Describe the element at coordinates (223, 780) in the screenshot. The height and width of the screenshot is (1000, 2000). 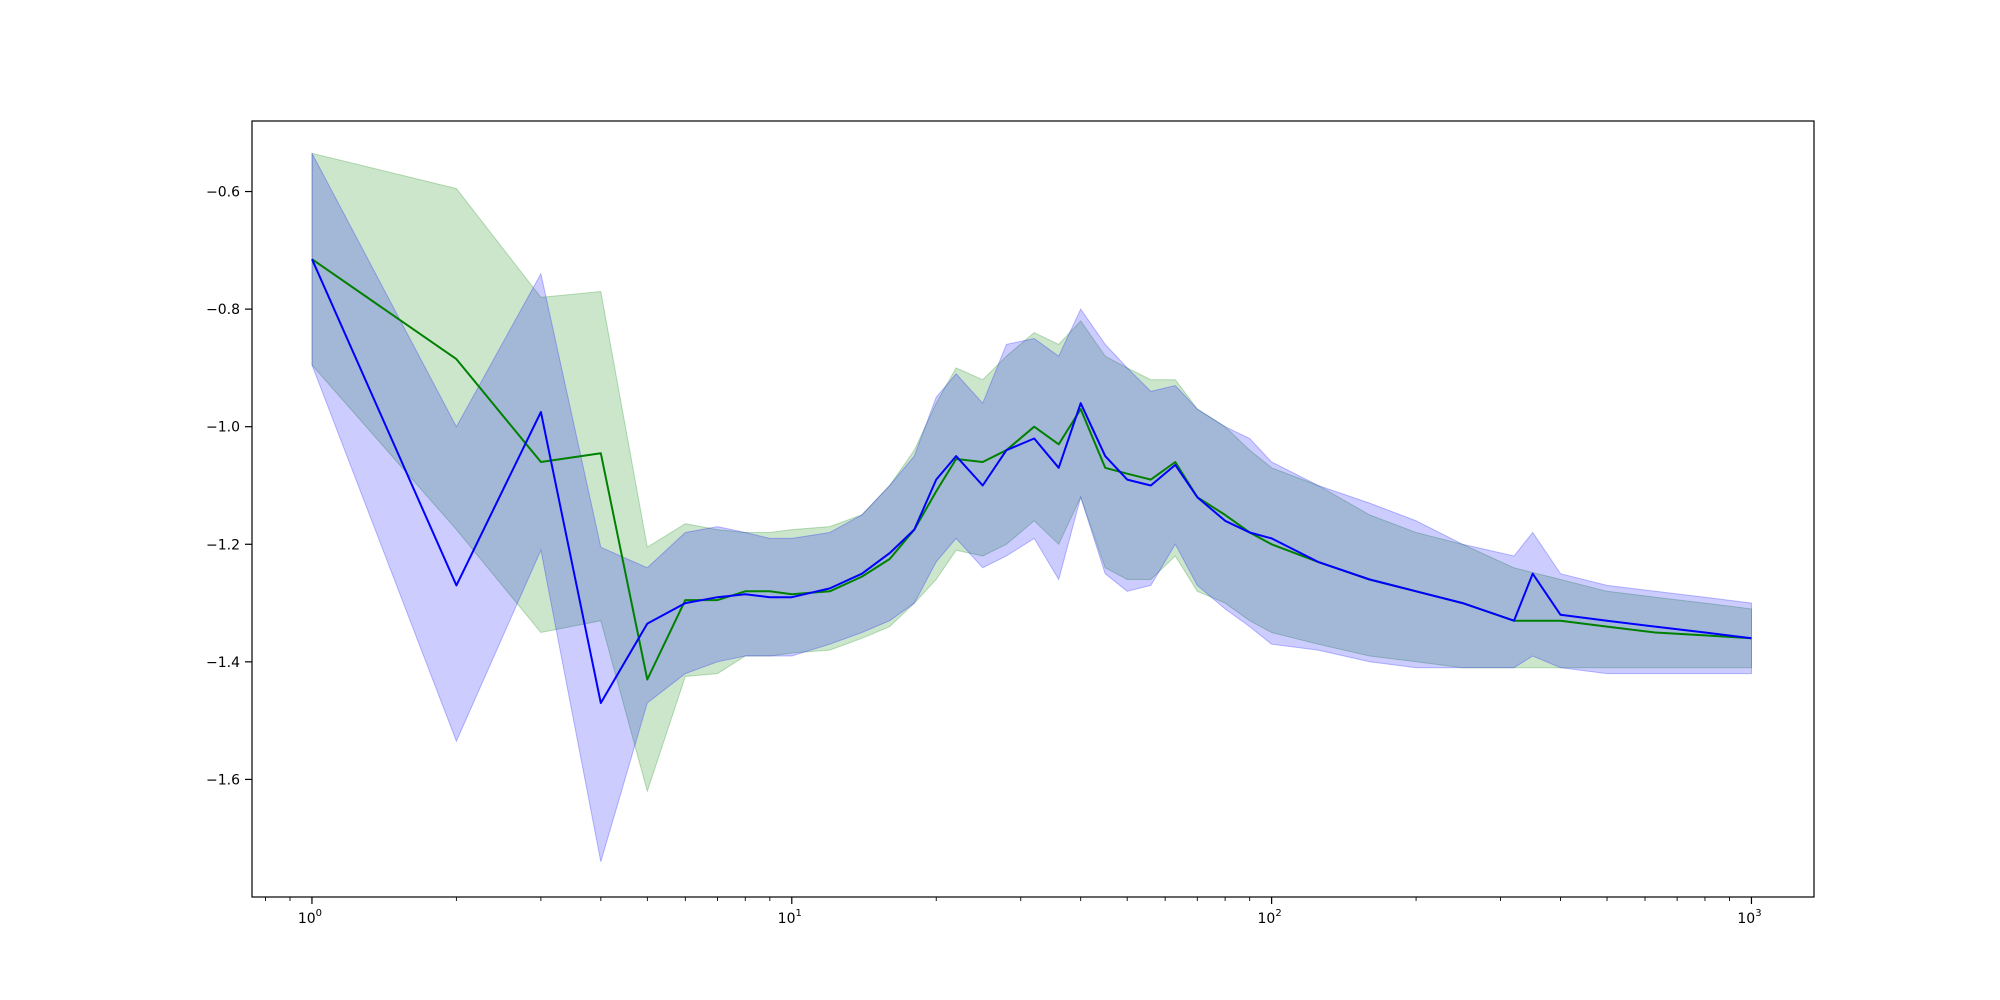
I see `y-tick-label: −1.6` at that location.